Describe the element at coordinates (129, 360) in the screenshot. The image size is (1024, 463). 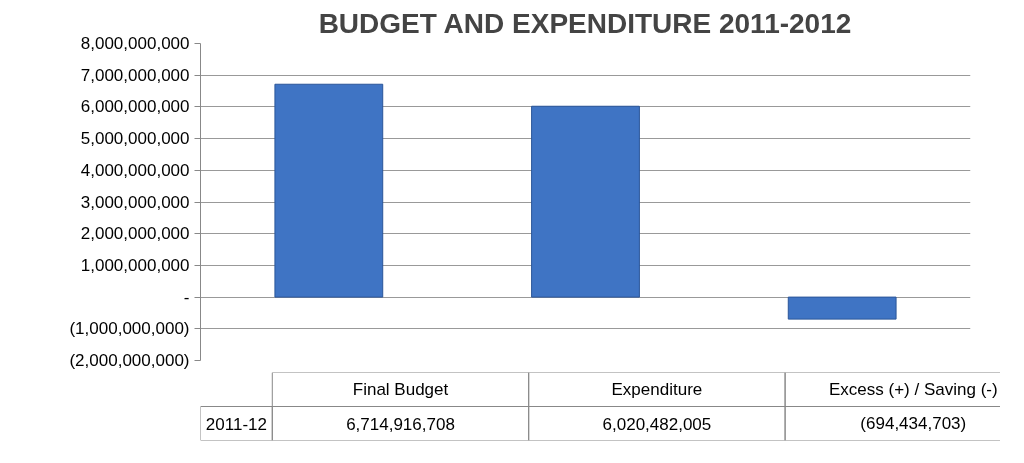
I see `y-tick-label: (2,000,000,000)` at that location.